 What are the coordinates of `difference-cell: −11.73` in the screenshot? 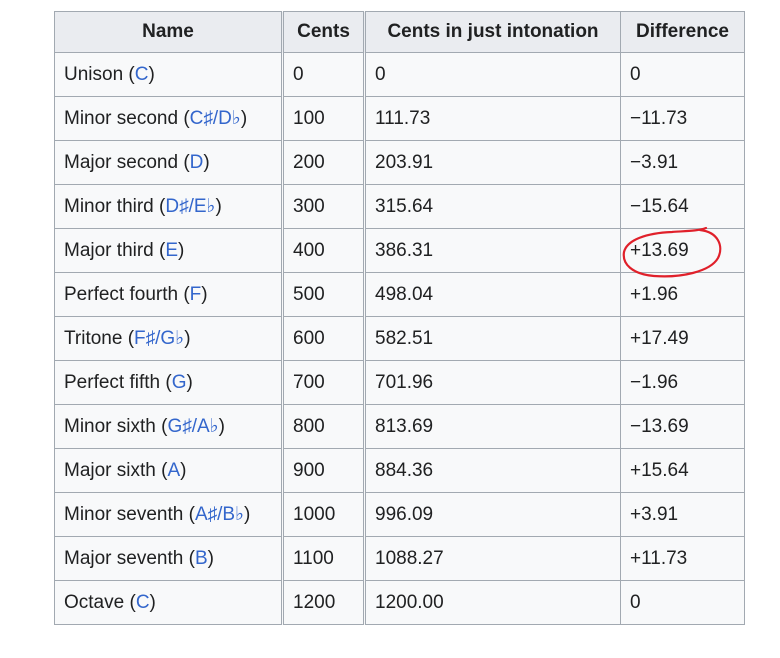 It's located at (682, 118).